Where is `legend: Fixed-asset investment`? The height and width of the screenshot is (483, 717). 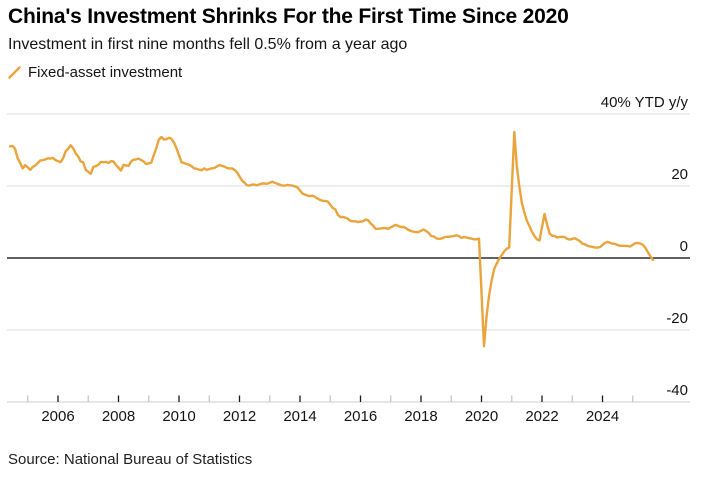 legend: Fixed-asset investment is located at coordinates (95, 72).